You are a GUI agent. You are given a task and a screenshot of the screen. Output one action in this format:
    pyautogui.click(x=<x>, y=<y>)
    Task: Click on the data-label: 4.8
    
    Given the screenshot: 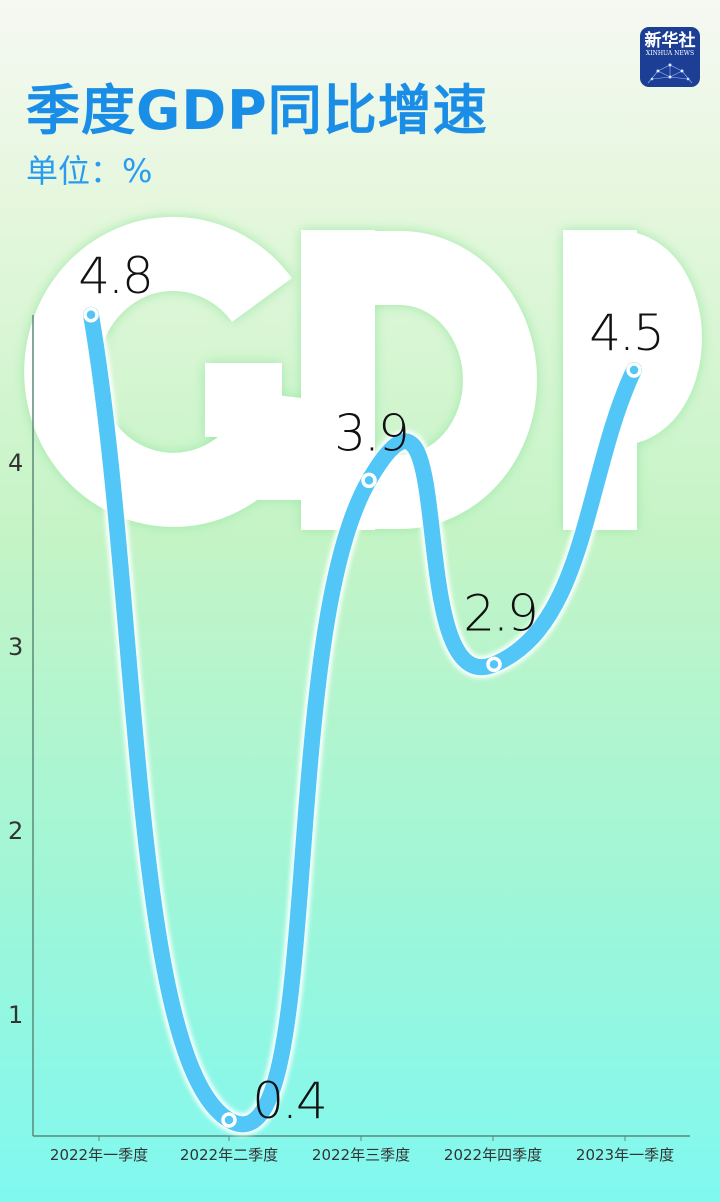 What is the action you would take?
    pyautogui.click(x=115, y=276)
    